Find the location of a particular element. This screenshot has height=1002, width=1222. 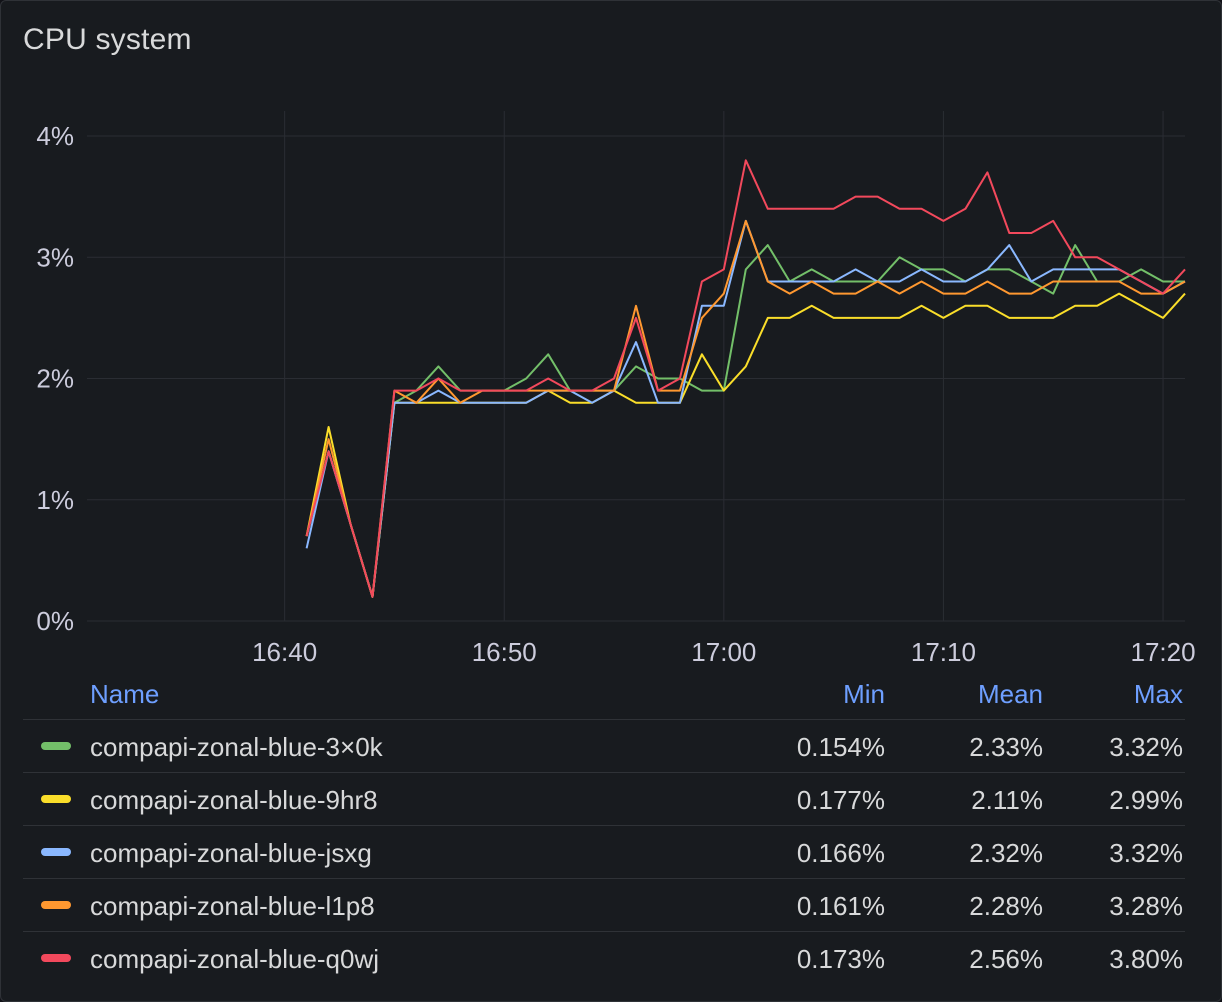

y-tick-label: 0% is located at coordinates (55, 621).